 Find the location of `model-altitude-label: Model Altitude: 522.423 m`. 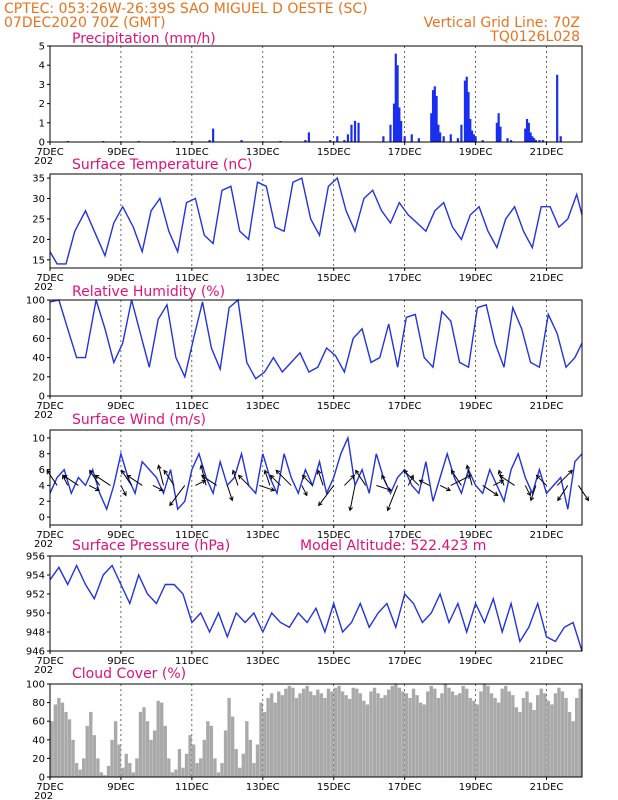

model-altitude-label: Model Altitude: 522.423 m is located at coordinates (393, 546).